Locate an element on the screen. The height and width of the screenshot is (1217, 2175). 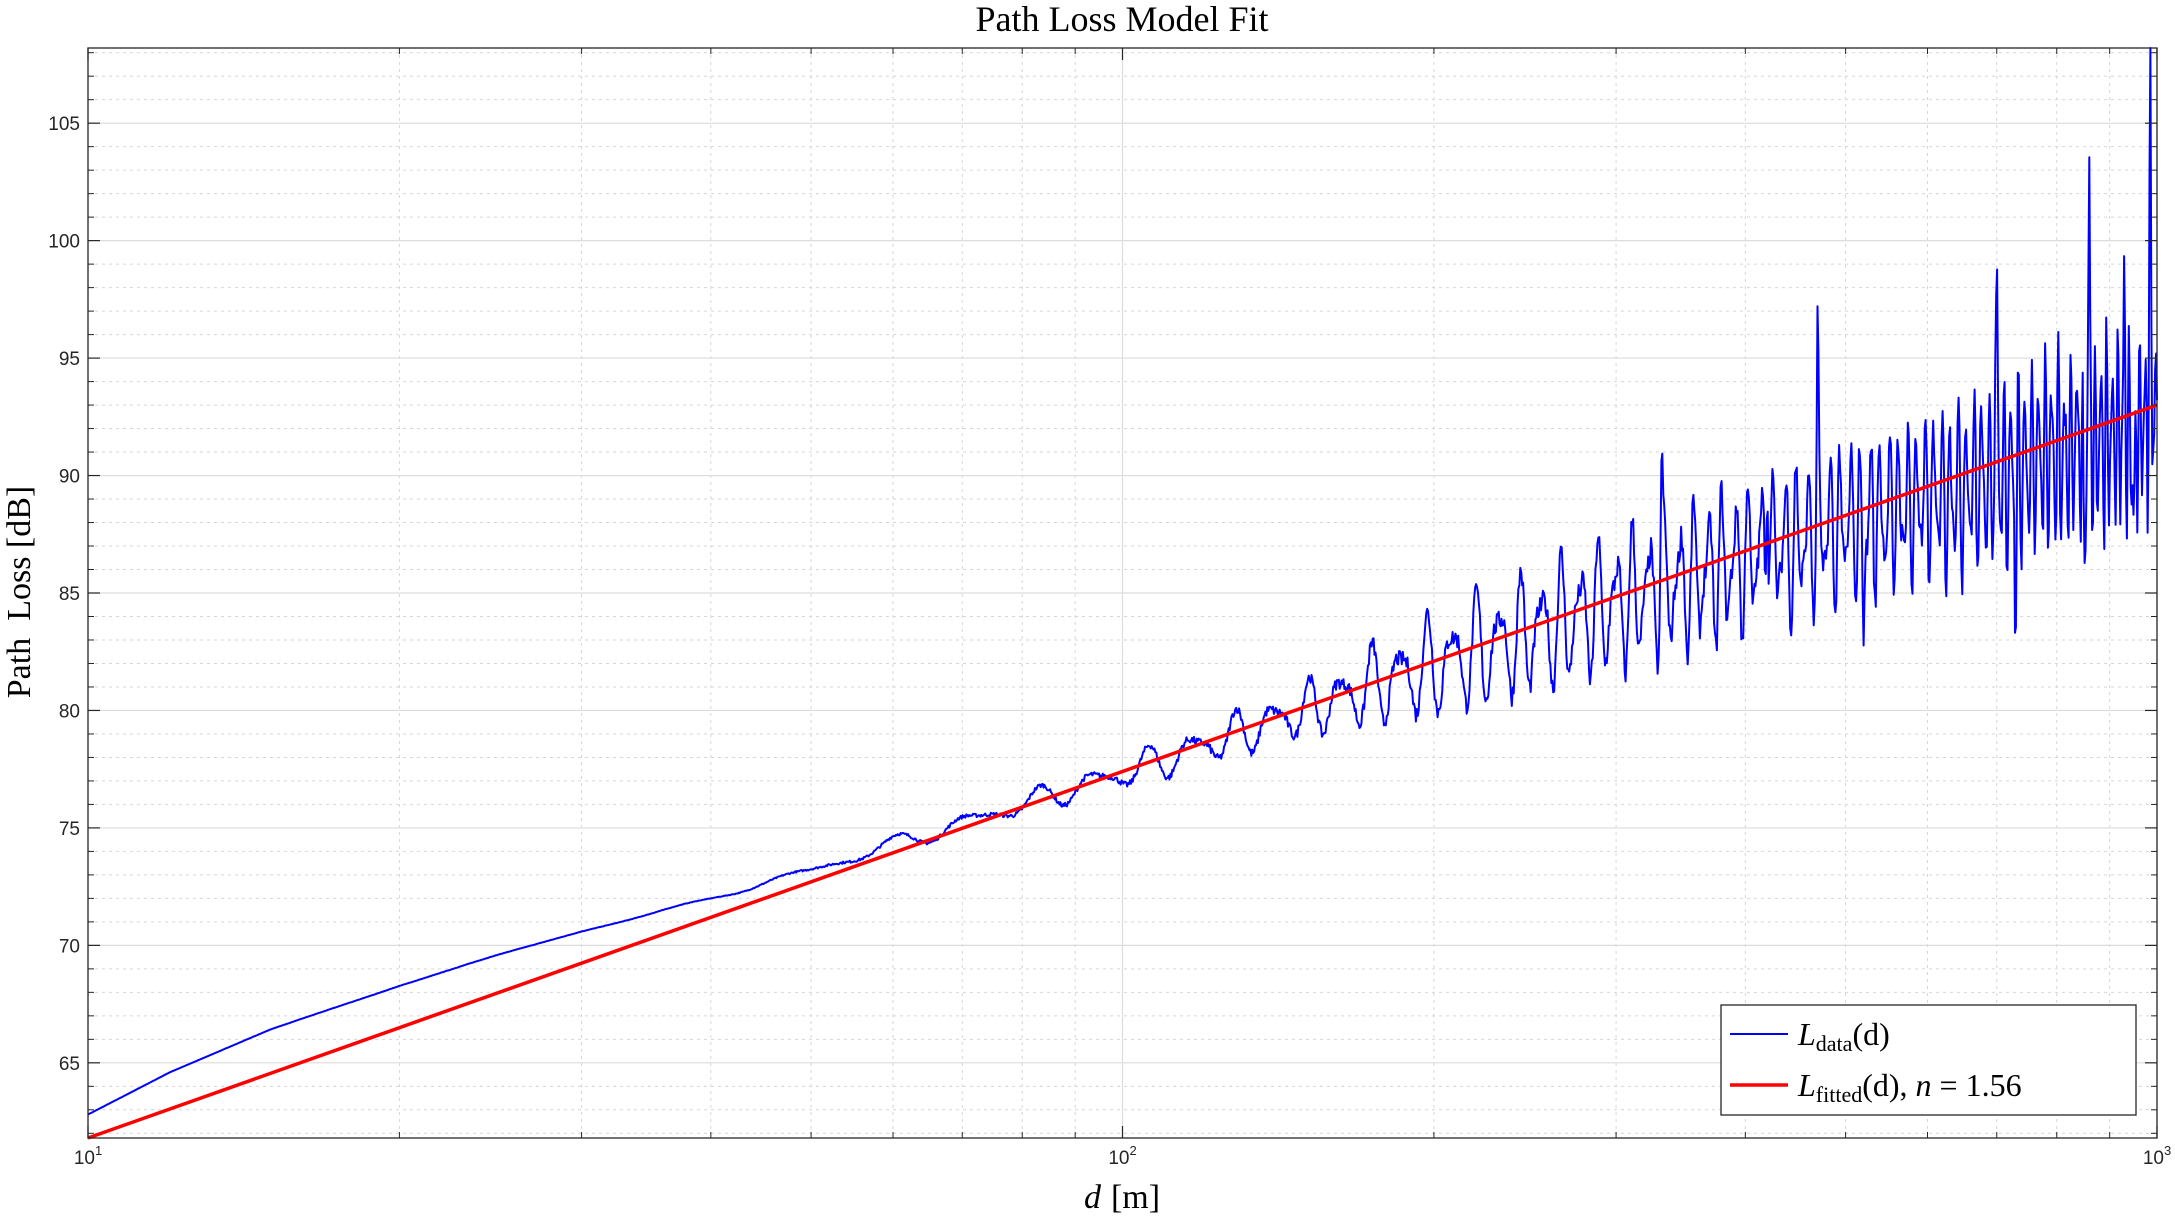
legend-fitted-value: = 1.56 is located at coordinates (1977, 1085).